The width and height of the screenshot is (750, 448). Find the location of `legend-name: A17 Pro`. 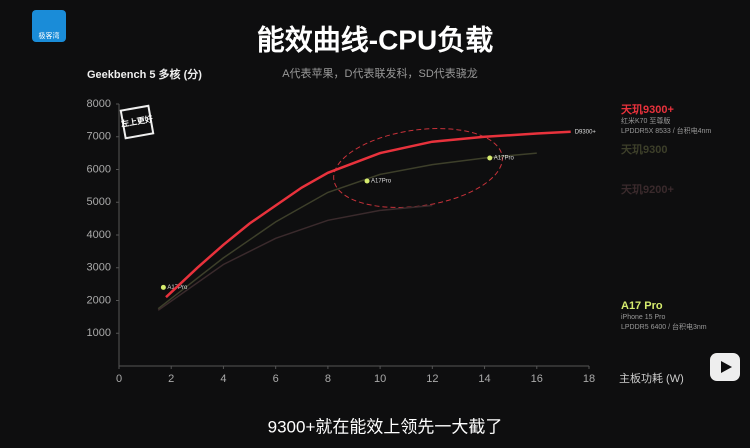

legend-name: A17 Pro is located at coordinates (642, 306).